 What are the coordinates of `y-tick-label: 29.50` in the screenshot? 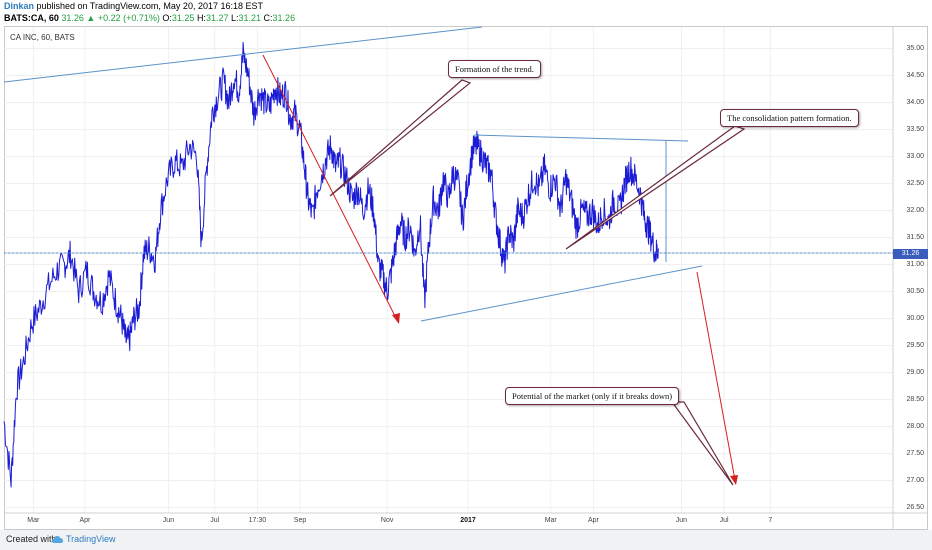 It's located at (915, 345).